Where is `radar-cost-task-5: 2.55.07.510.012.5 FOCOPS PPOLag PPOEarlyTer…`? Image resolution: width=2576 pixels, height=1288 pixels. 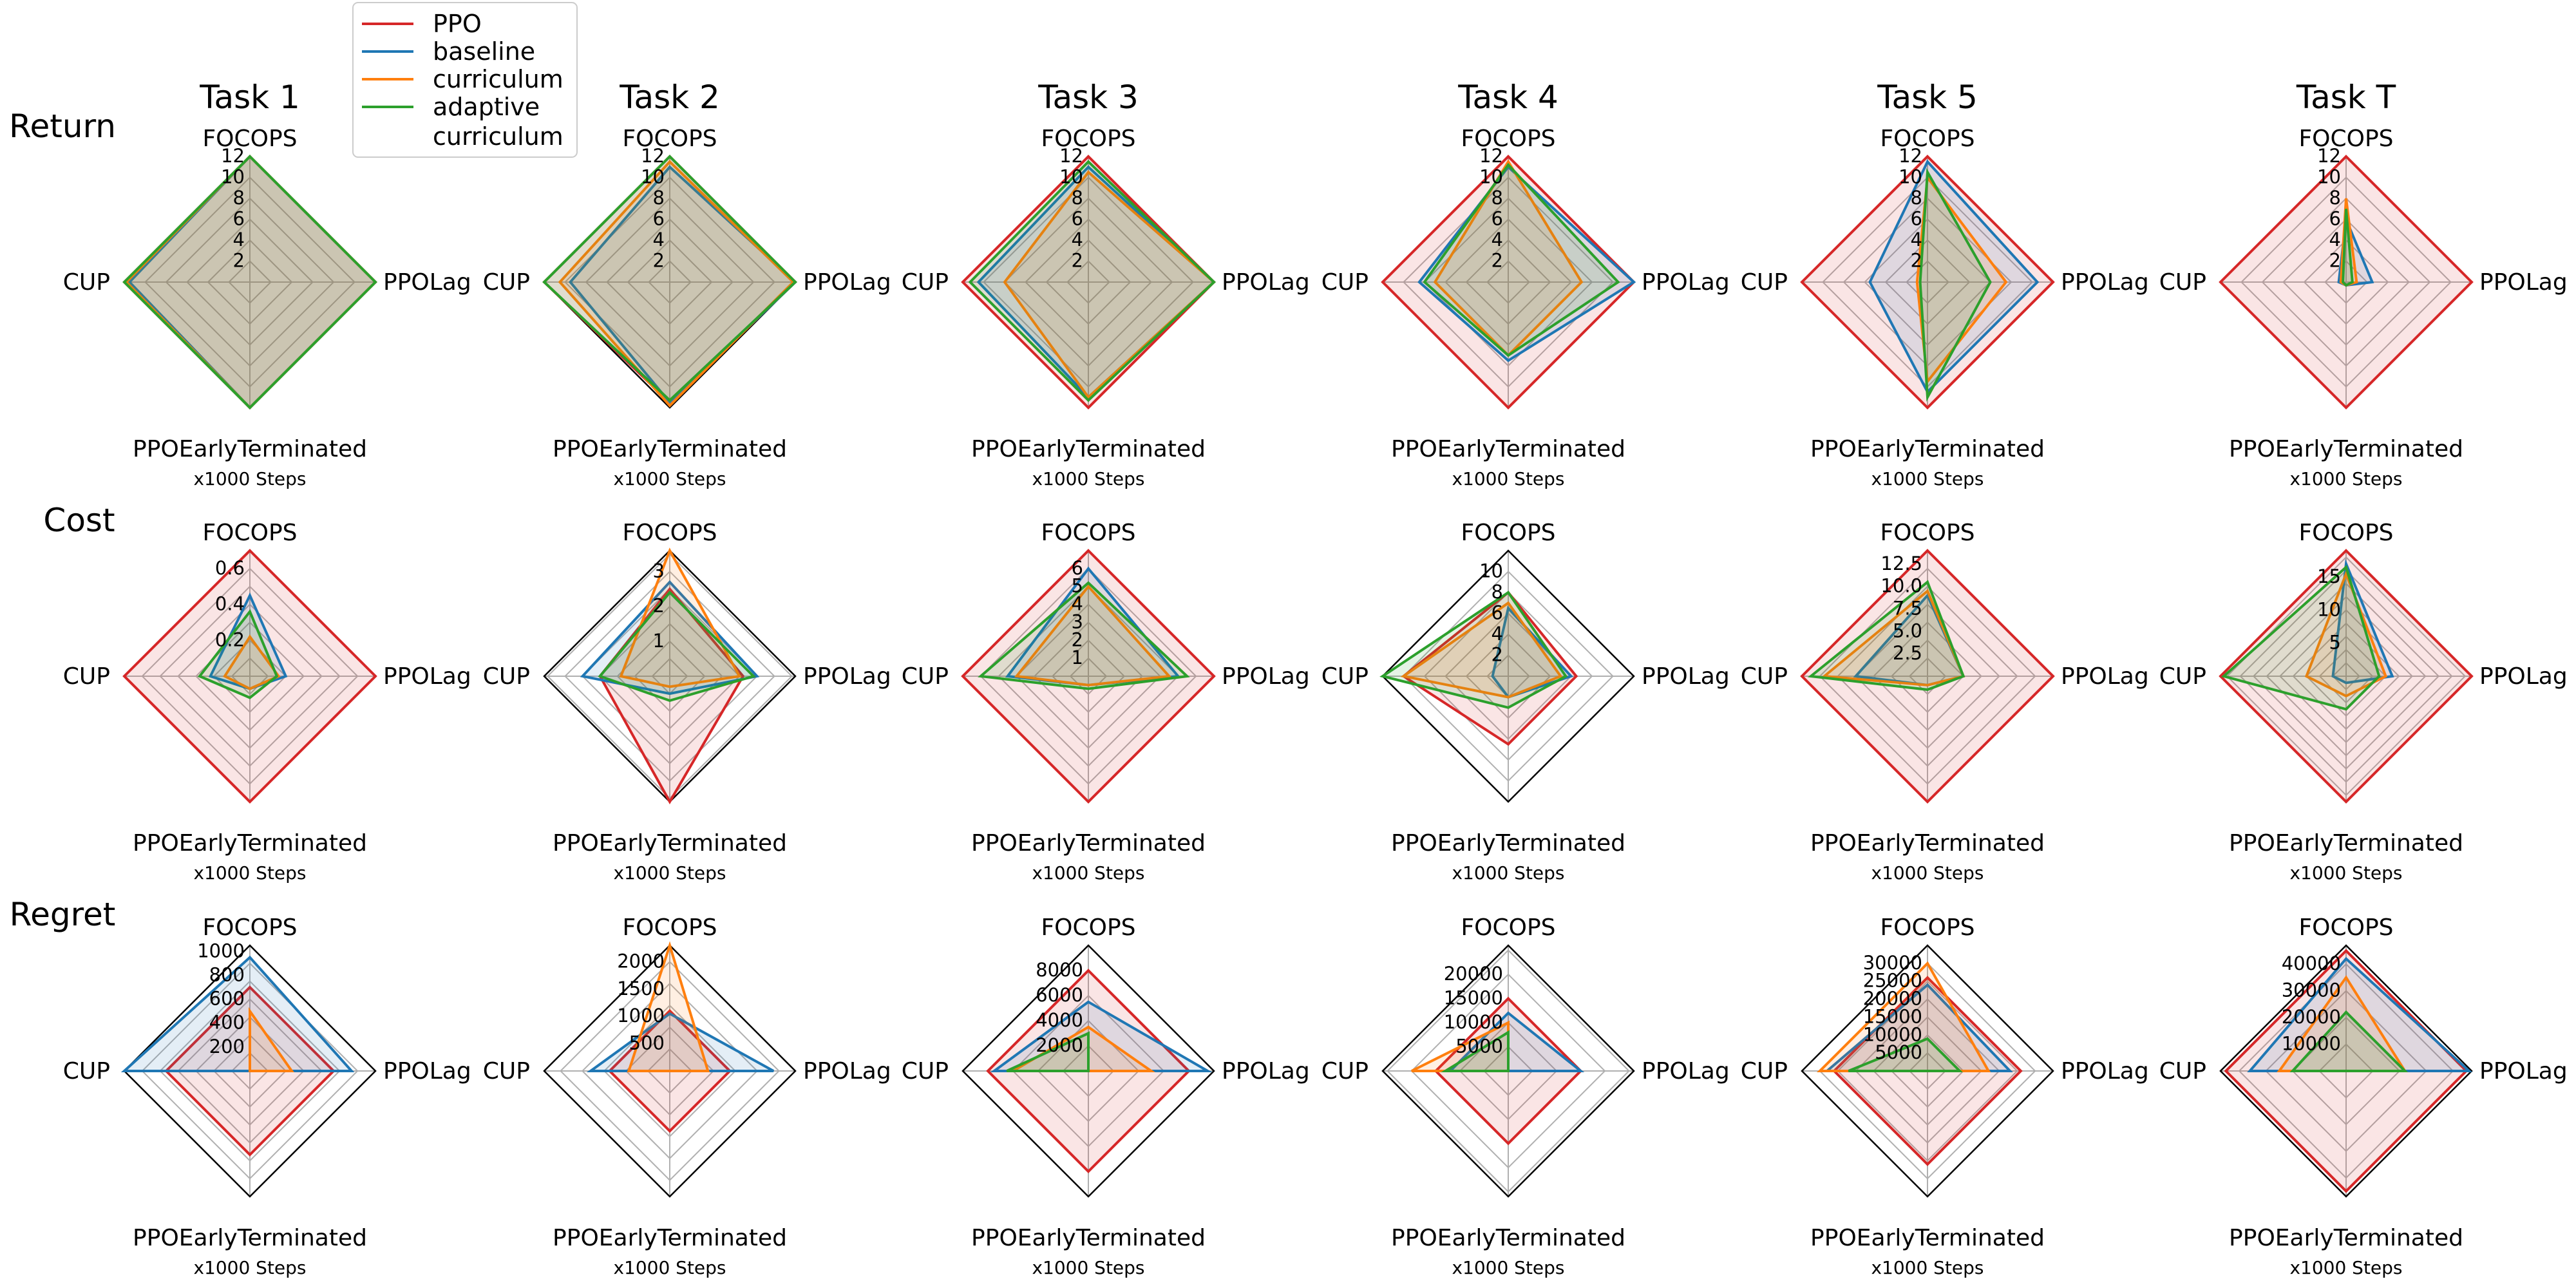
radar-cost-task-5: 2.55.07.510.012.5 FOCOPS PPOLag PPOEarlyTer… is located at coordinates (1945, 702).